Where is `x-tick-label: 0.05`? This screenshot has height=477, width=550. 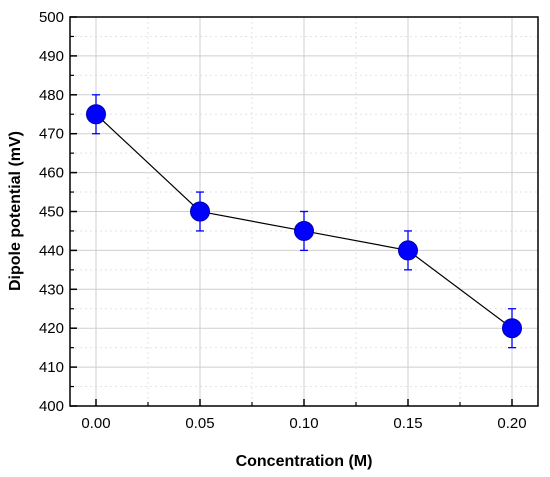
x-tick-label: 0.05 is located at coordinates (199, 423).